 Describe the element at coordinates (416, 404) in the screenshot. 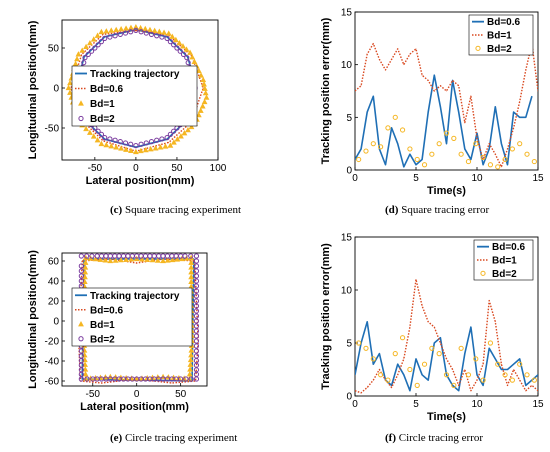

I see `x-tick-label: 5` at that location.